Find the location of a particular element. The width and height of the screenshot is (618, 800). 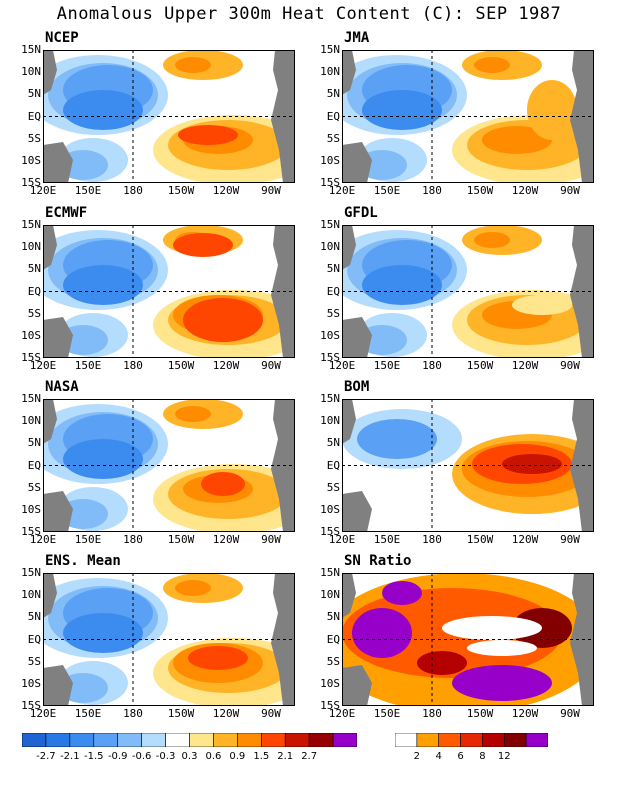

panel-title: ENS. Mean is located at coordinates (83, 561).